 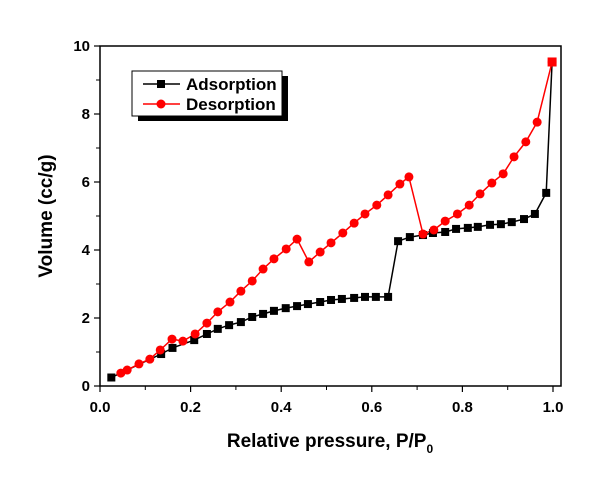 What do you see at coordinates (86, 216) in the screenshot?
I see `y-axis: 0 2 4 6 8 10` at bounding box center [86, 216].